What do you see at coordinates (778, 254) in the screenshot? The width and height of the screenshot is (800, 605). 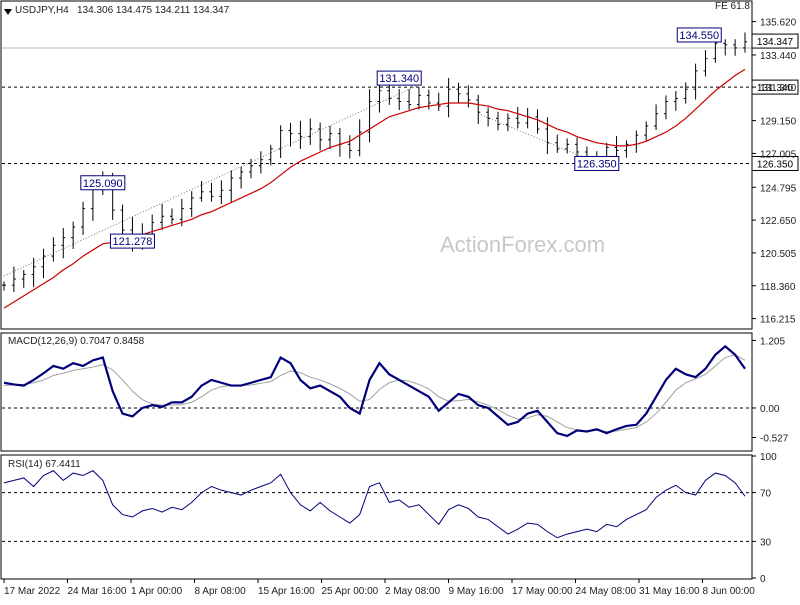 I see `price-y-tick-label: 120.505` at bounding box center [778, 254].